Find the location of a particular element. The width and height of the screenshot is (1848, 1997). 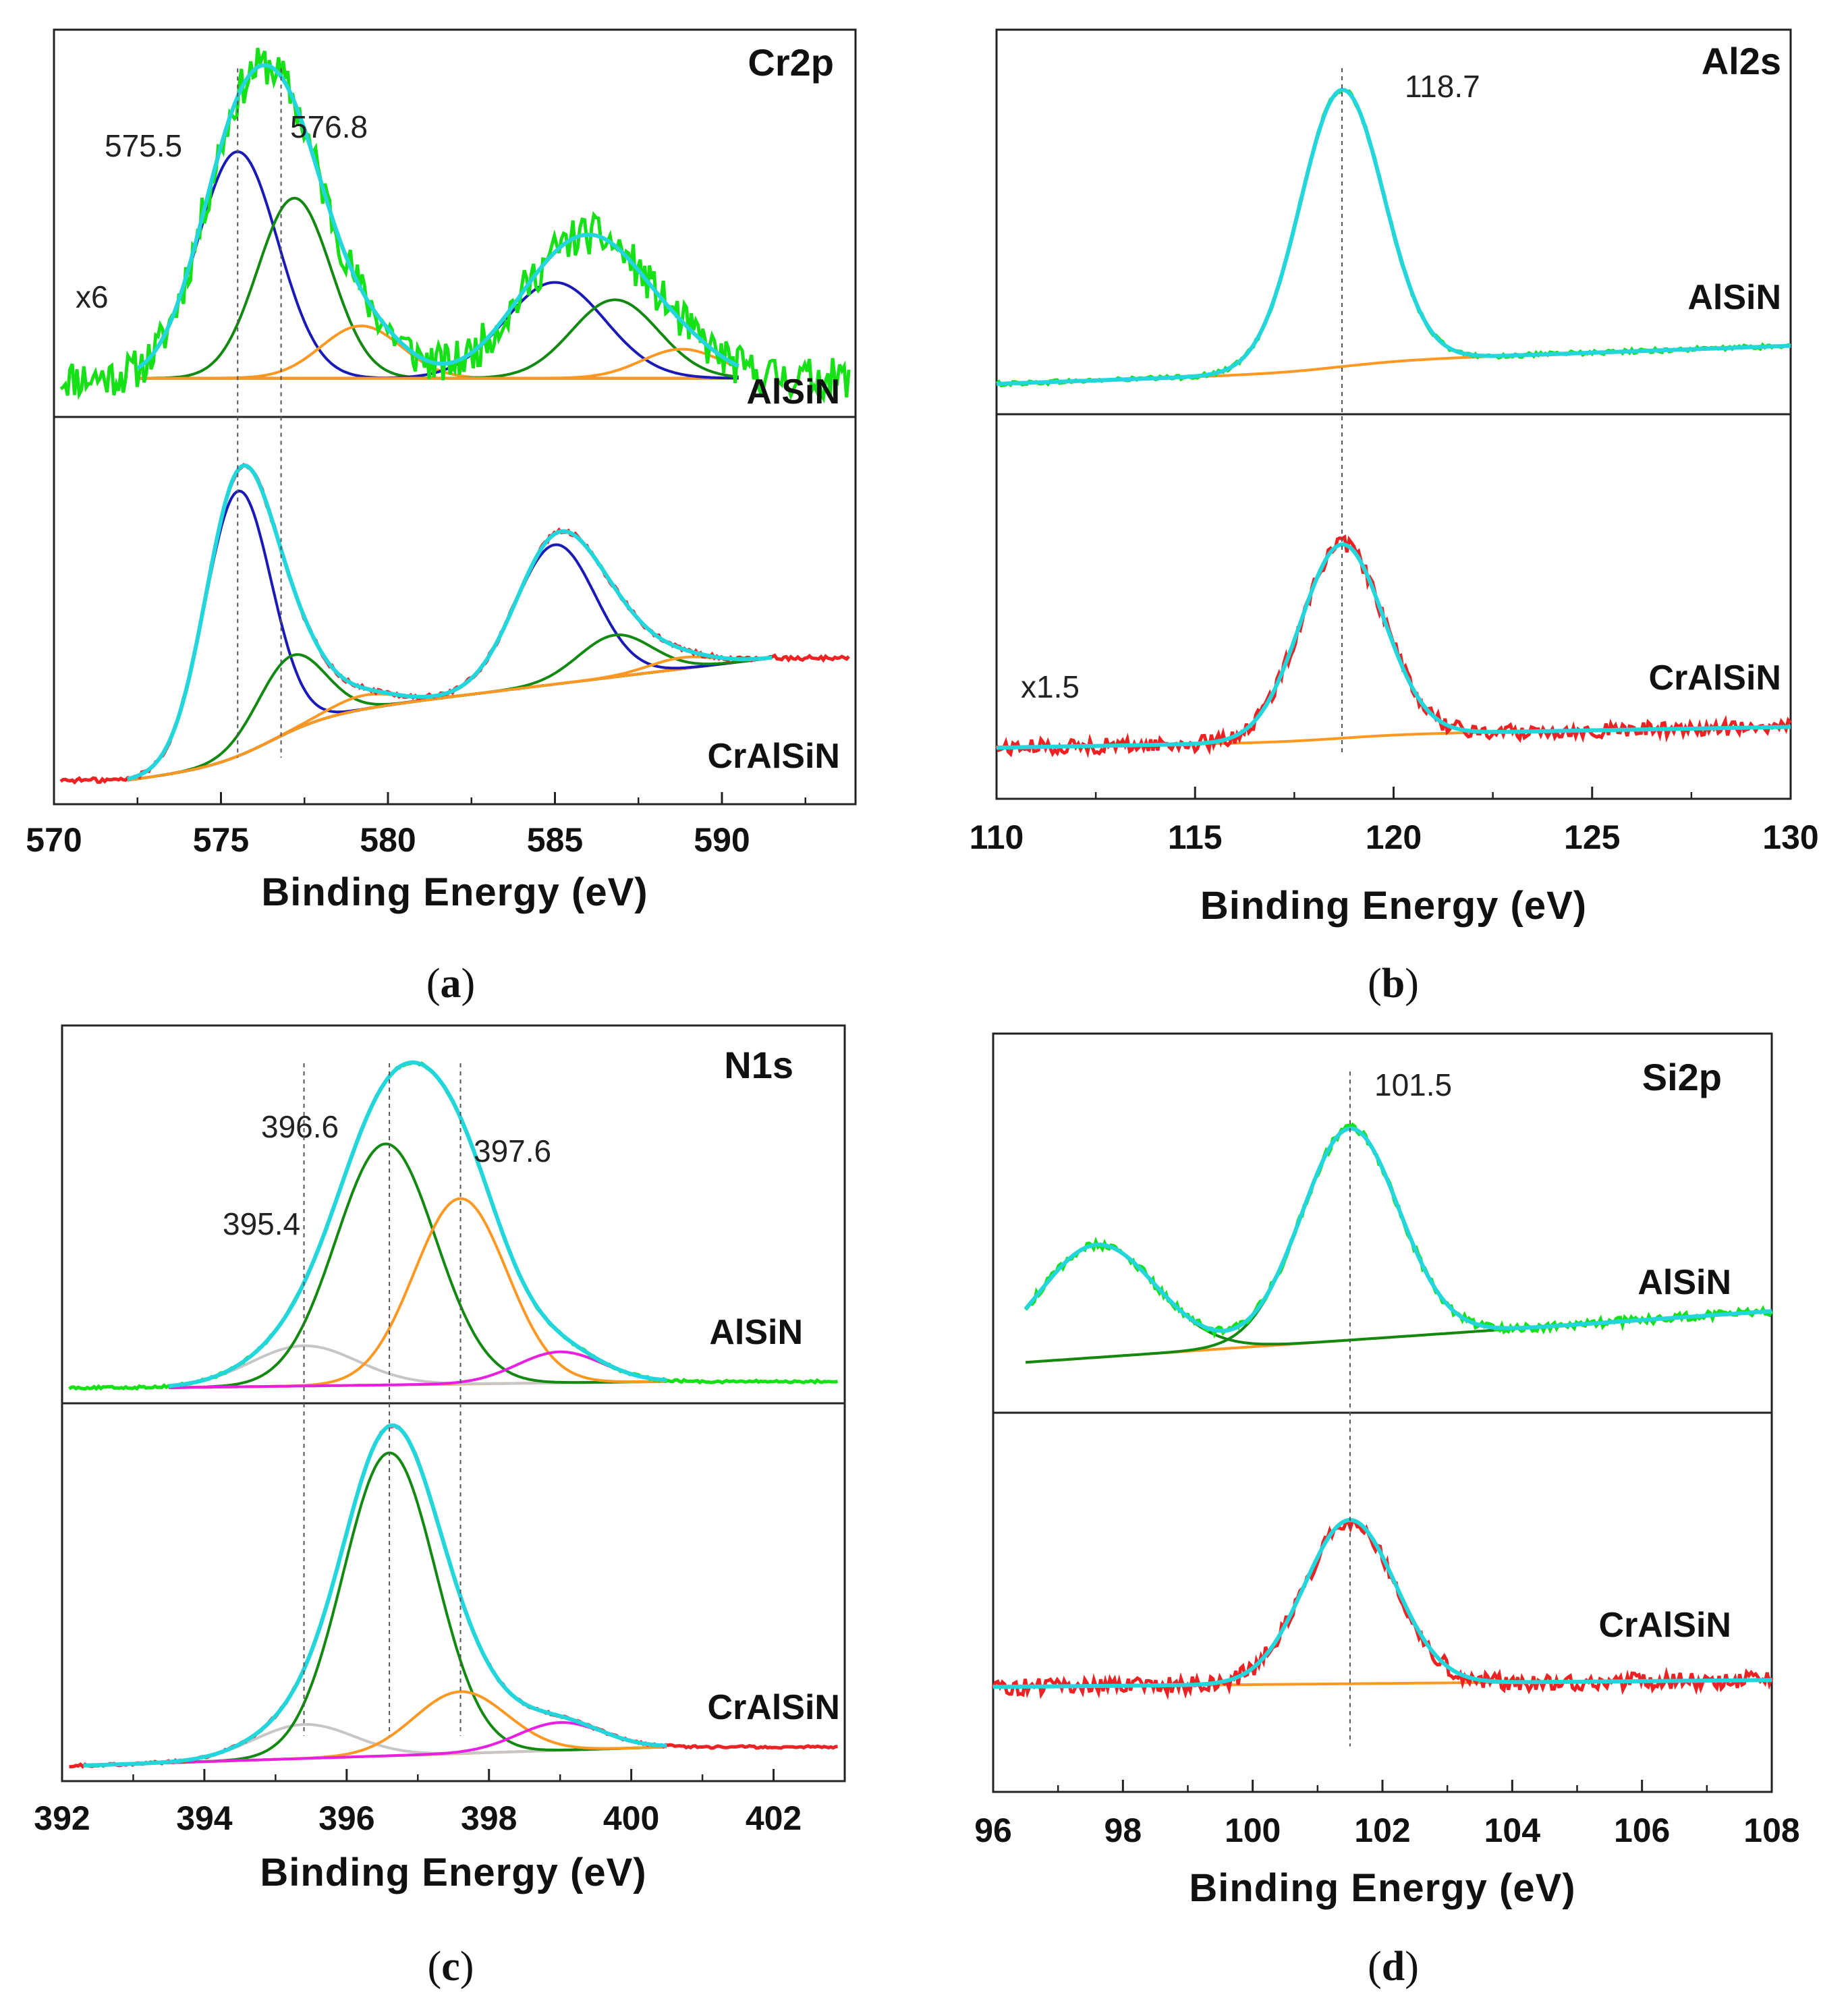

panel-title: N1s is located at coordinates (758, 1065).